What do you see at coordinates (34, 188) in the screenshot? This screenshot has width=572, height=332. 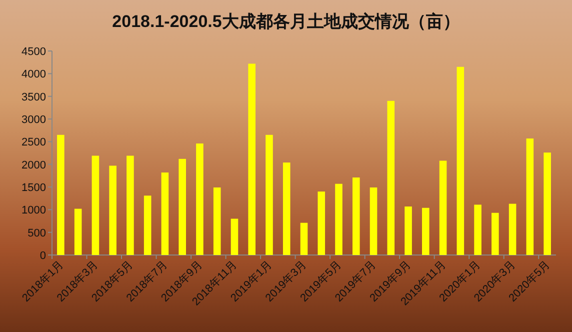 I see `y-tick-label: 1500` at bounding box center [34, 188].